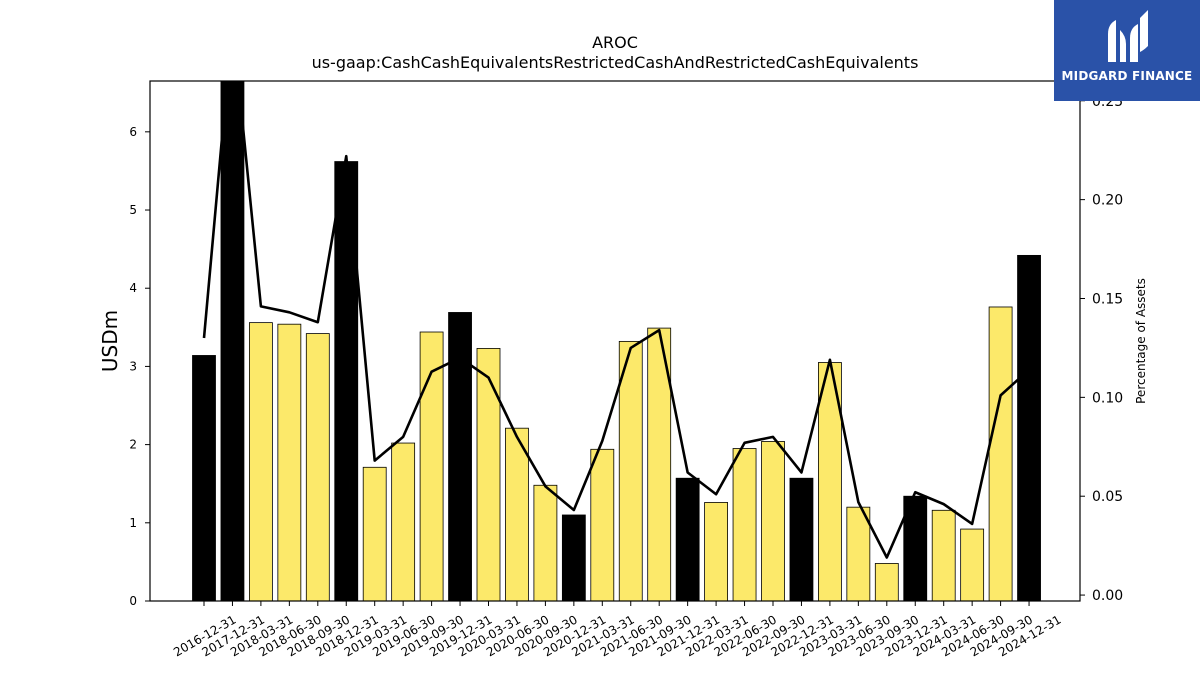 The height and width of the screenshot is (675, 1200). I want to click on brand-logo-panel: MIDGARD FINANCE, so click(1127, 50).